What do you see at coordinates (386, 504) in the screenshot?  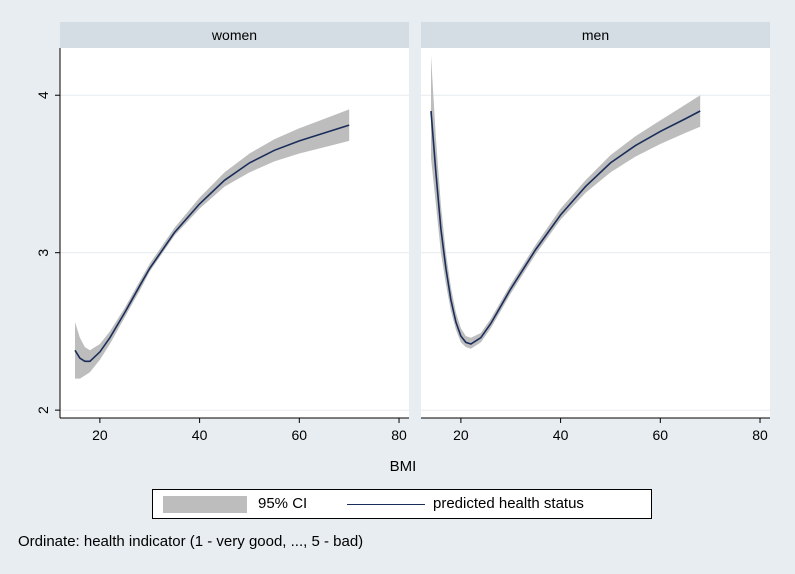 I see `legend-swatch-line` at bounding box center [386, 504].